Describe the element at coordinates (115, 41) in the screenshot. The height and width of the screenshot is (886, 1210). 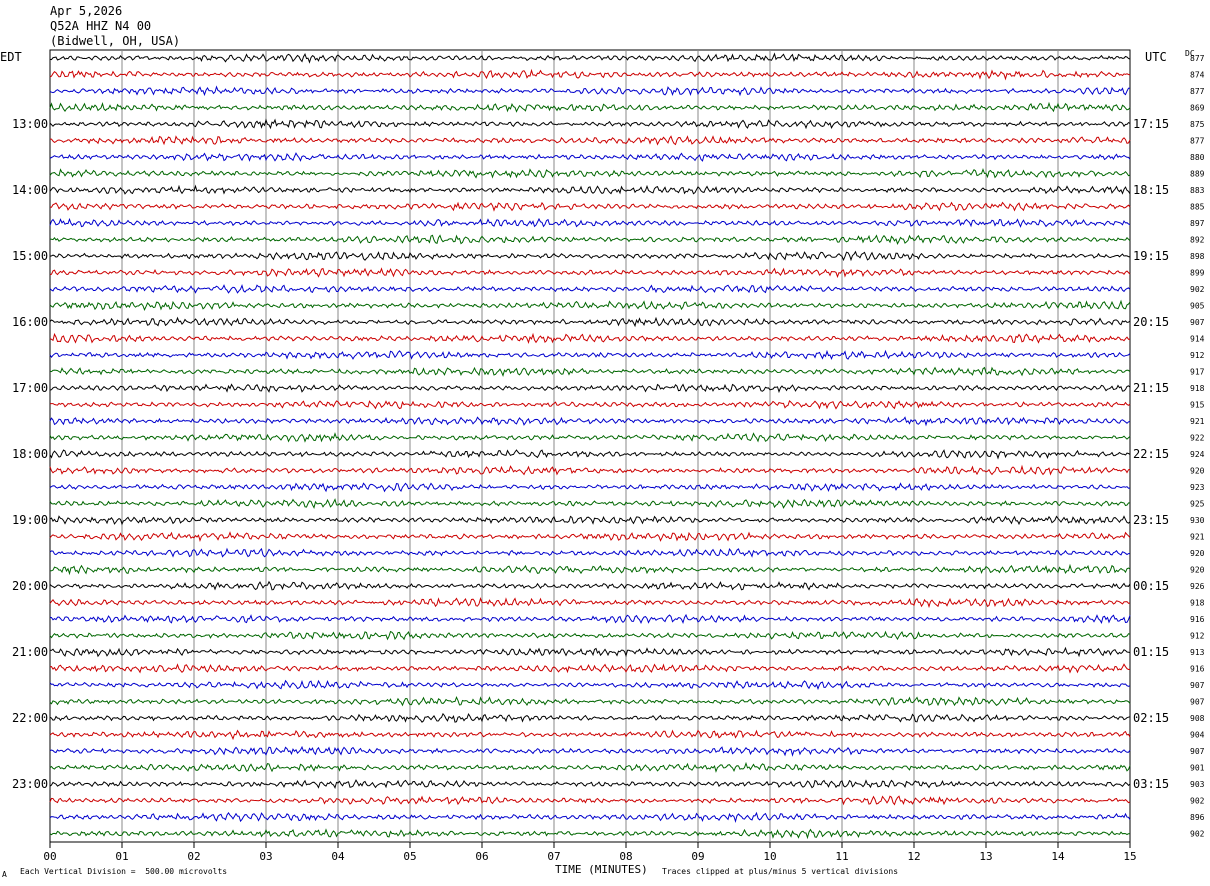
I see `header-location: (Bidwell, OH, USA)` at that location.